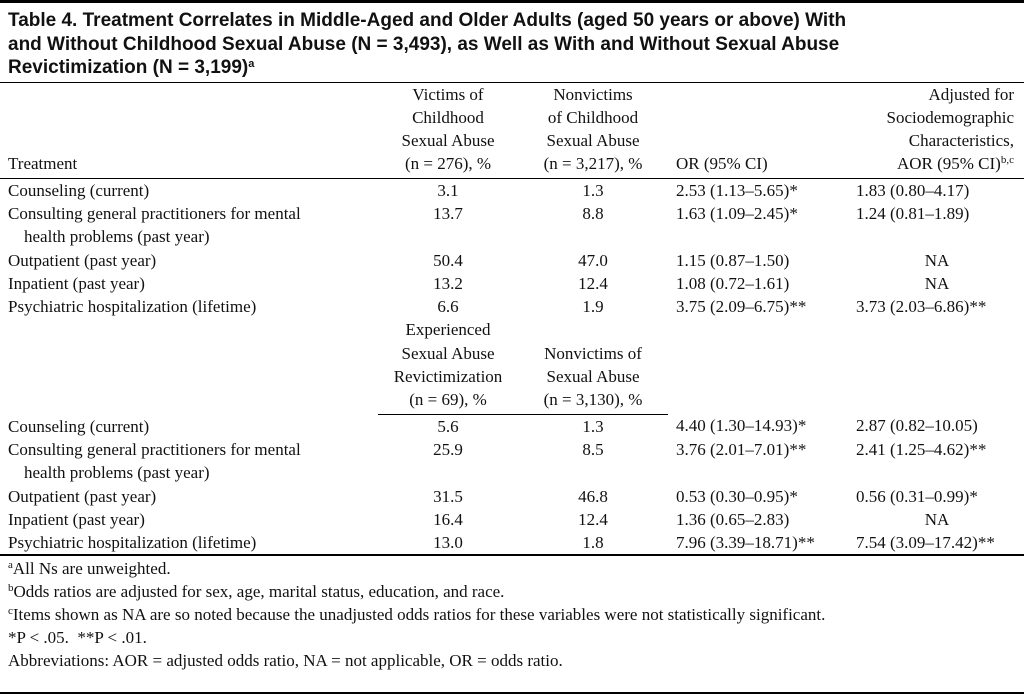  Describe the element at coordinates (448, 283) in the screenshot. I see `value-text: 13.2` at that location.